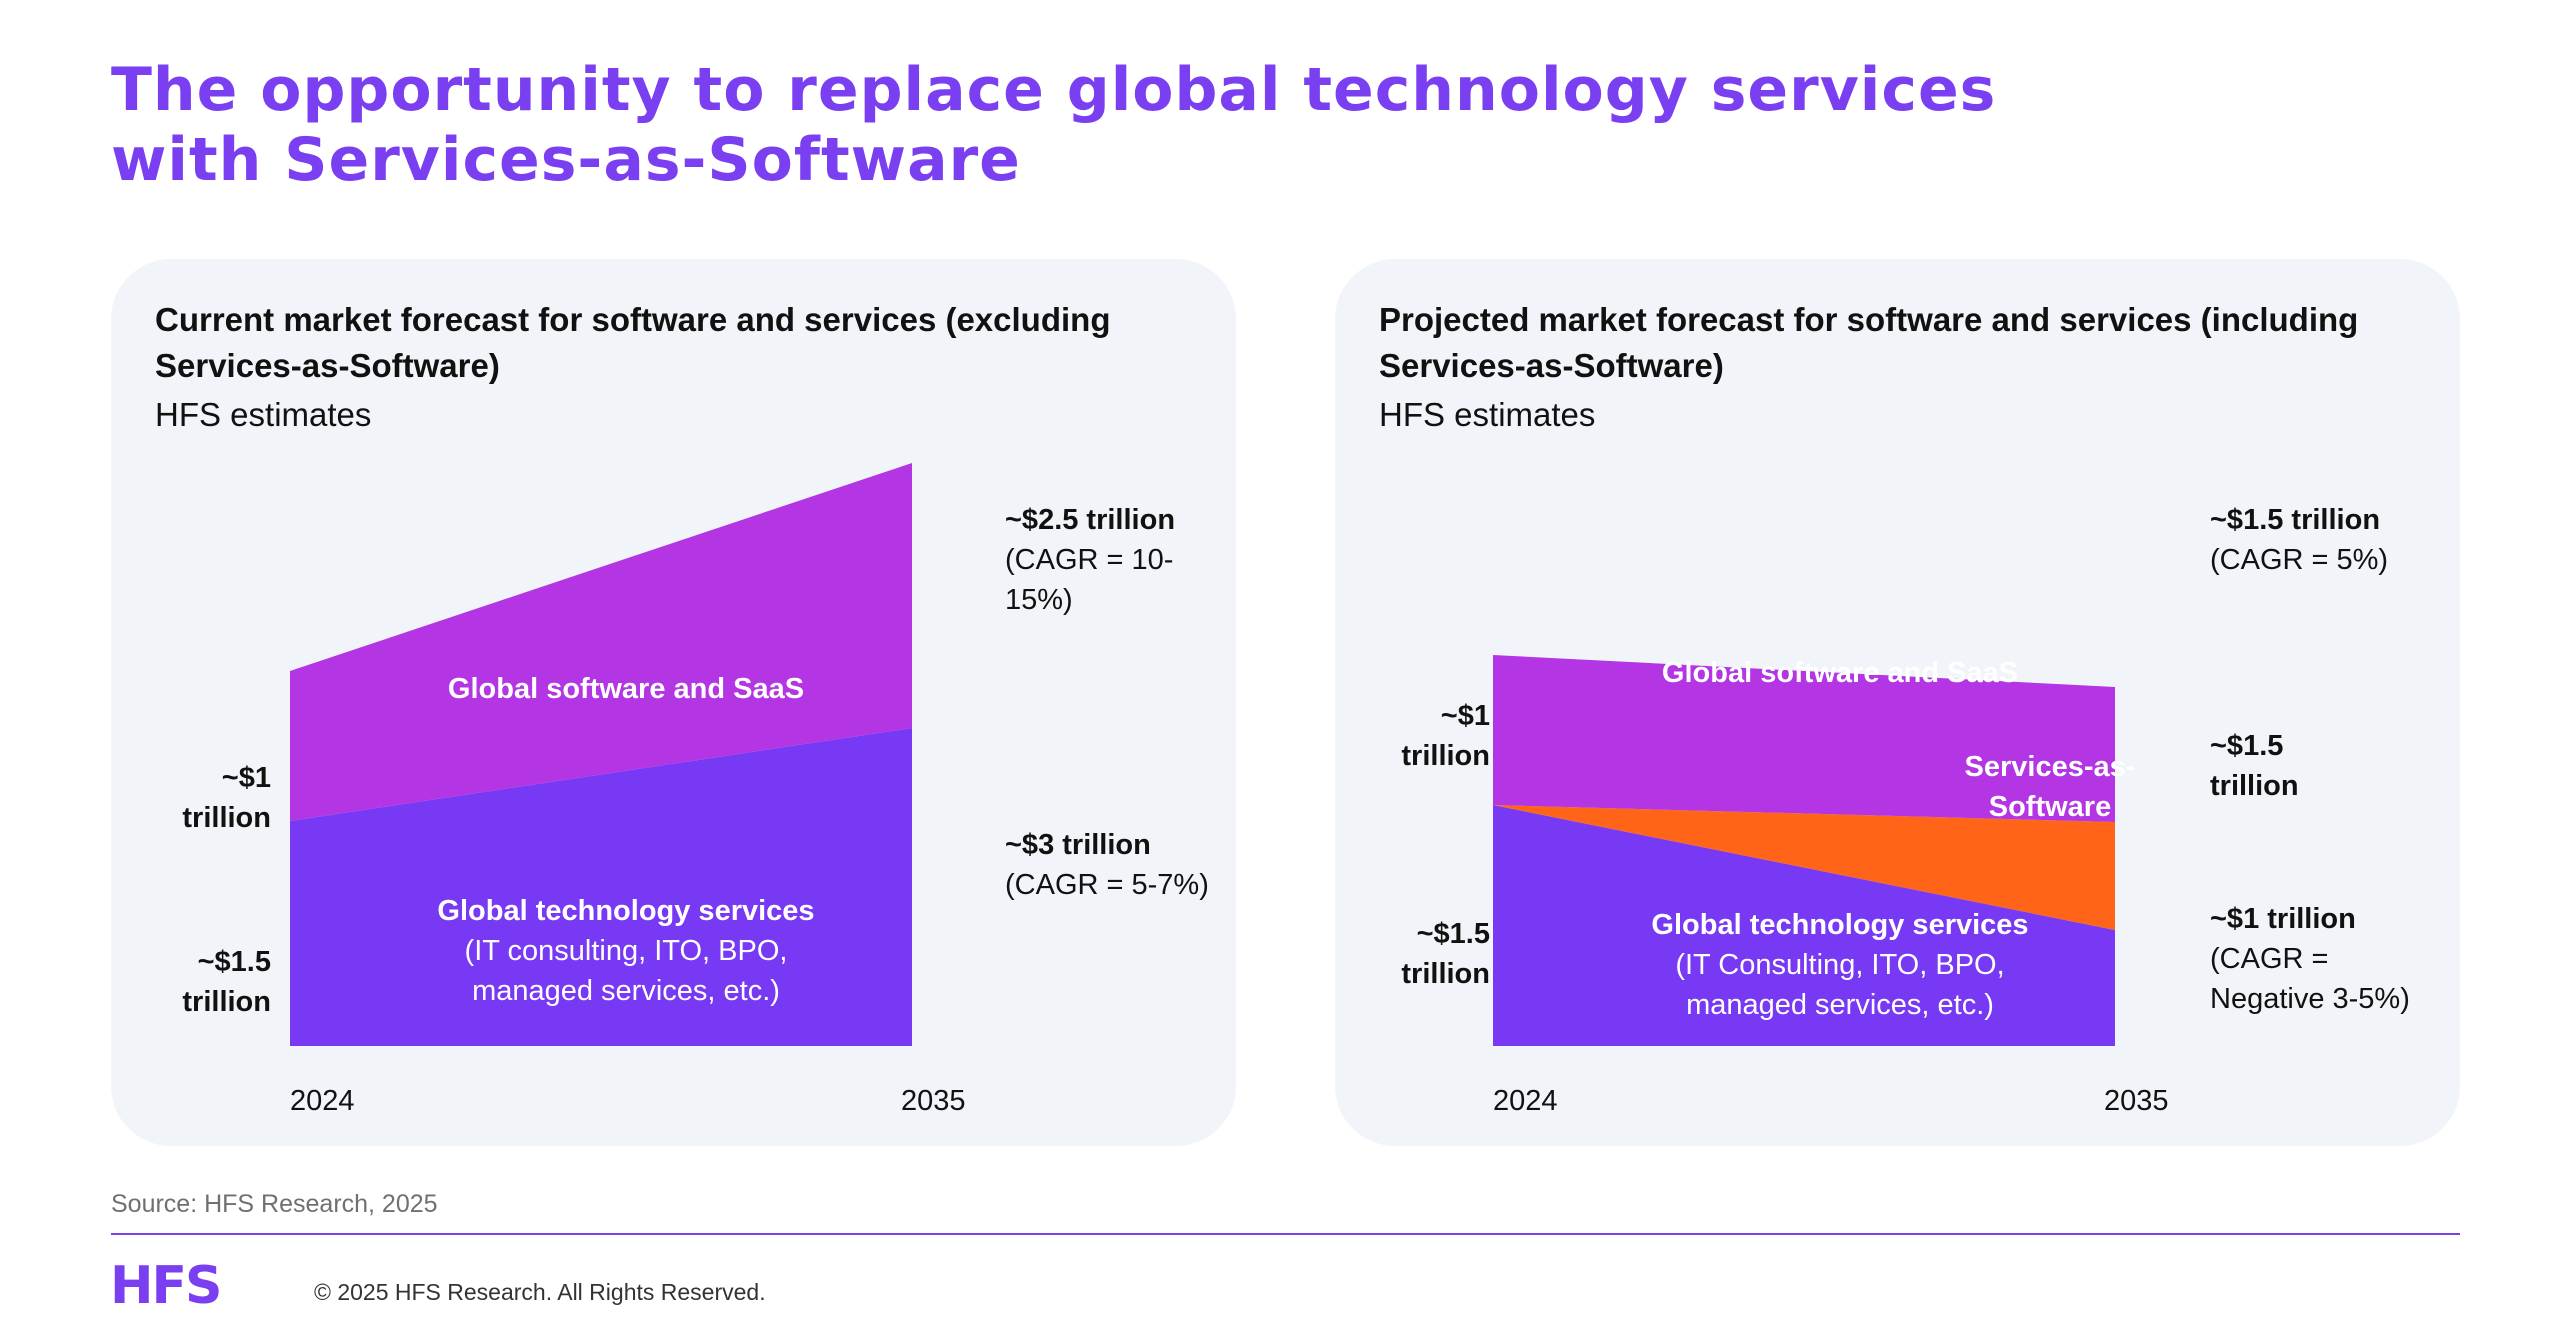 This screenshot has width=2560, height=1337. I want to click on left-software-end-line-3: 15%), so click(1039, 600).